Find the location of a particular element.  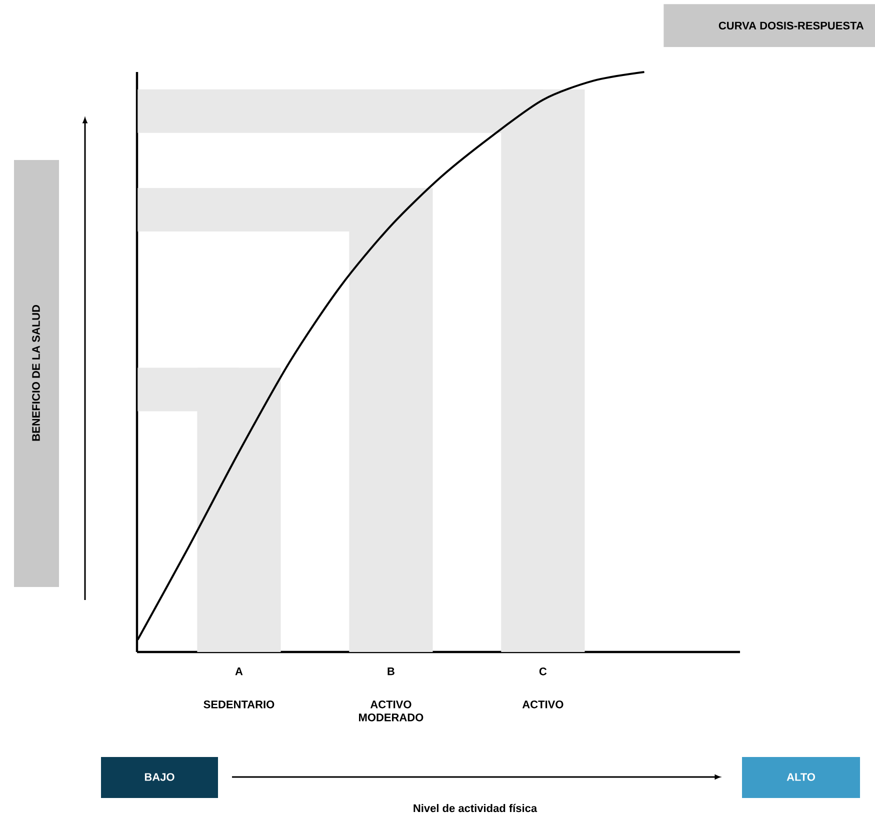

text: ALTO is located at coordinates (801, 777).